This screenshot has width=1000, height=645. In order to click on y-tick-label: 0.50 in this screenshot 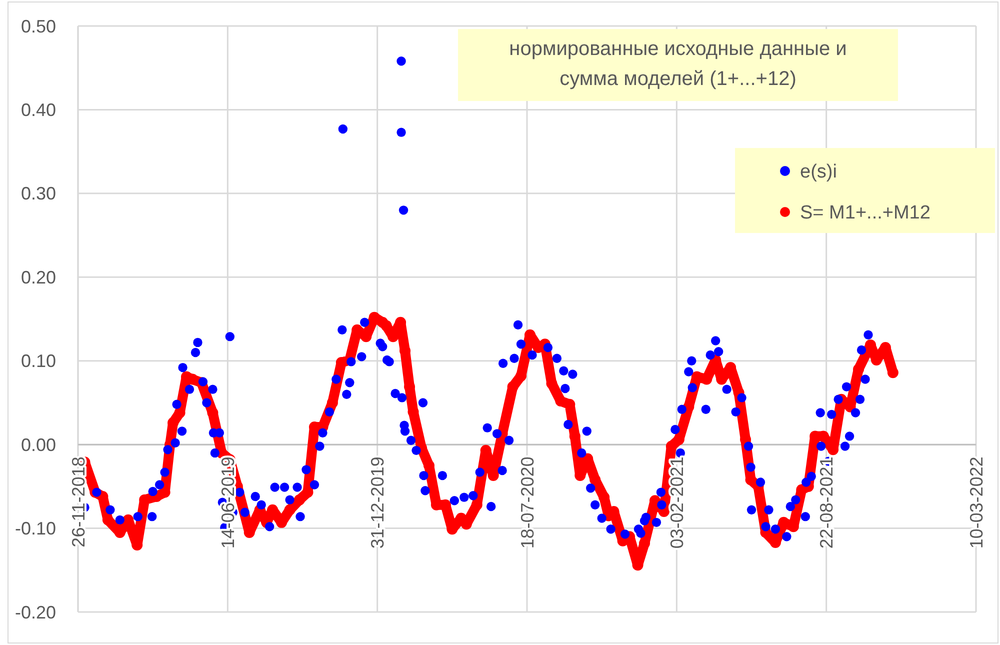, I will do `click(38, 26)`.